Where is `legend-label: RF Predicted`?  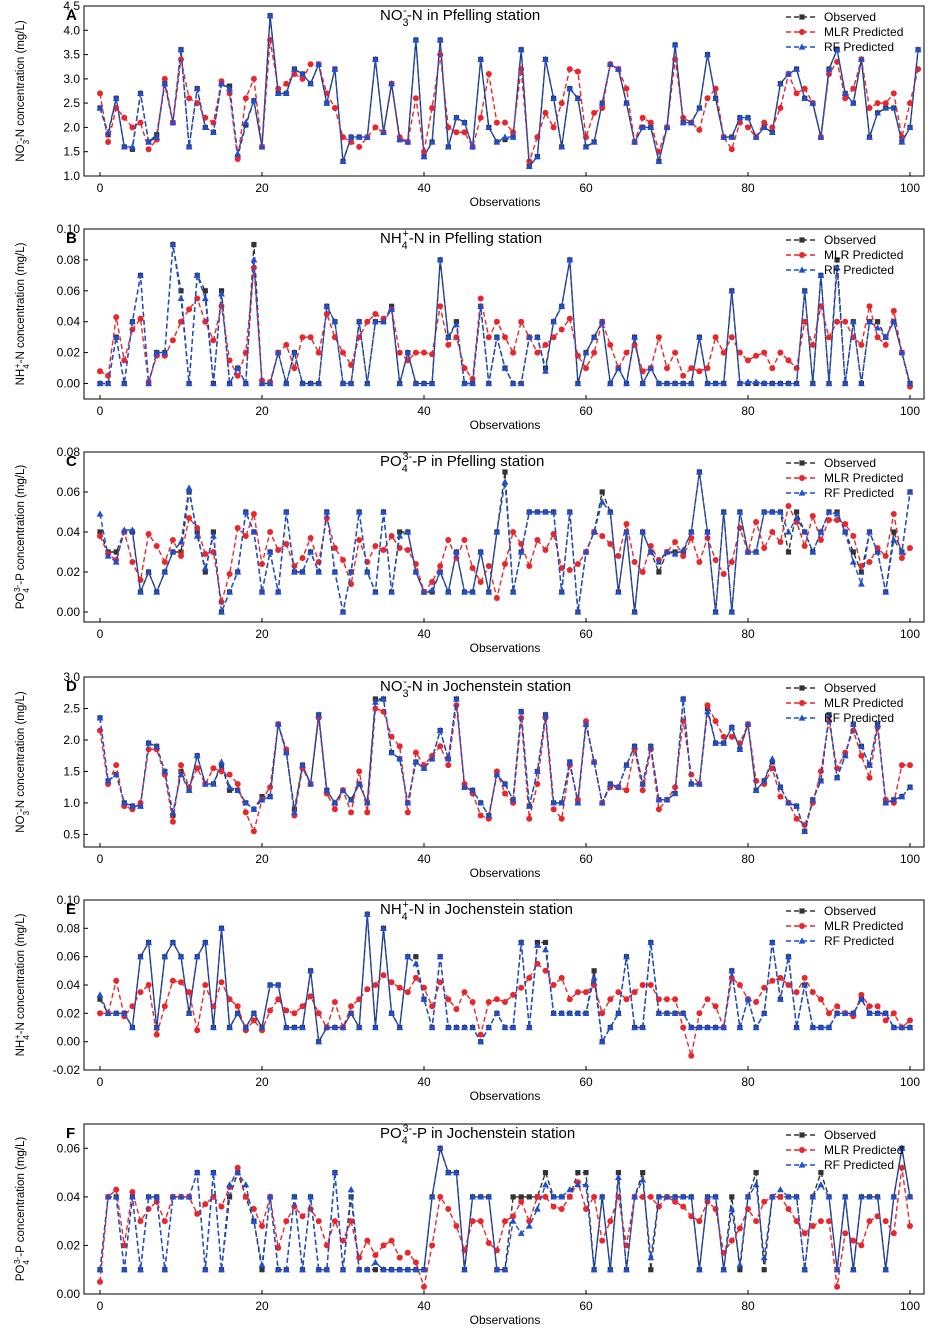 legend-label: RF Predicted is located at coordinates (859, 47).